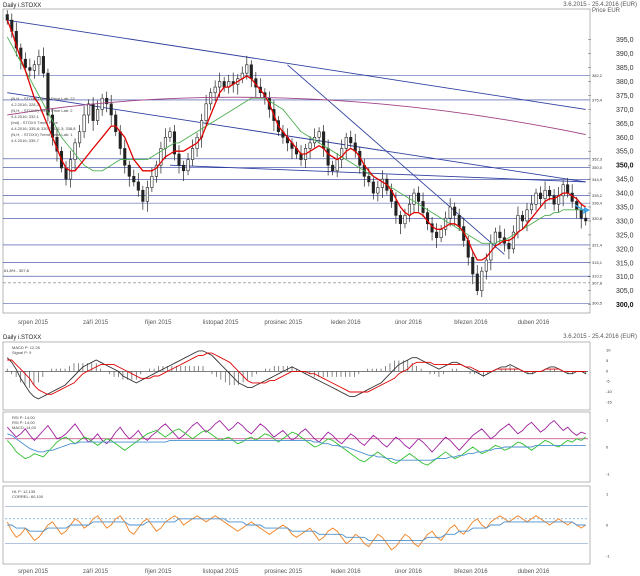 The width and height of the screenshot is (640, 576). What do you see at coordinates (625, 249) in the screenshot?
I see `price-tick: 320,0` at bounding box center [625, 249].